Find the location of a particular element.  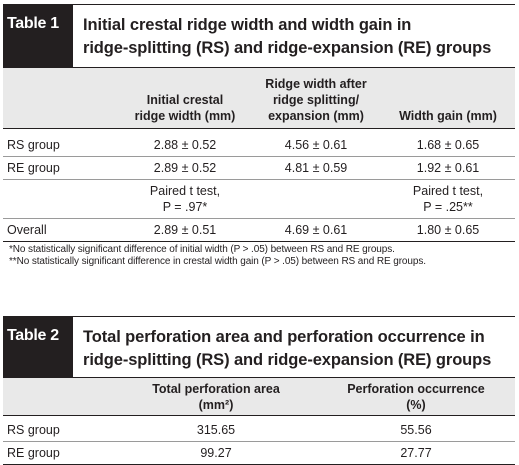

table-cell: 1.80 ± 0.65 is located at coordinates (448, 230).